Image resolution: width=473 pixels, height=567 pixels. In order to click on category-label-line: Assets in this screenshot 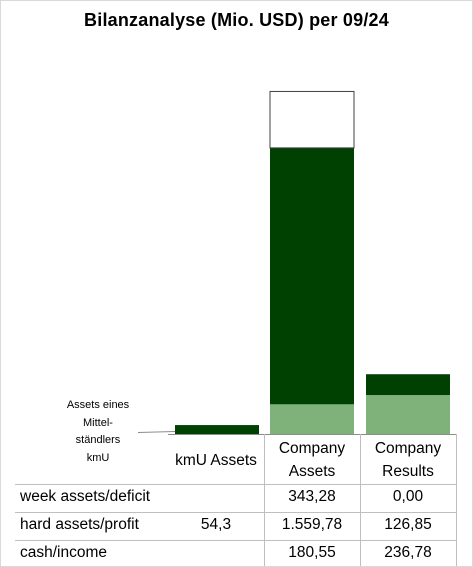, I will do `click(312, 471)`.